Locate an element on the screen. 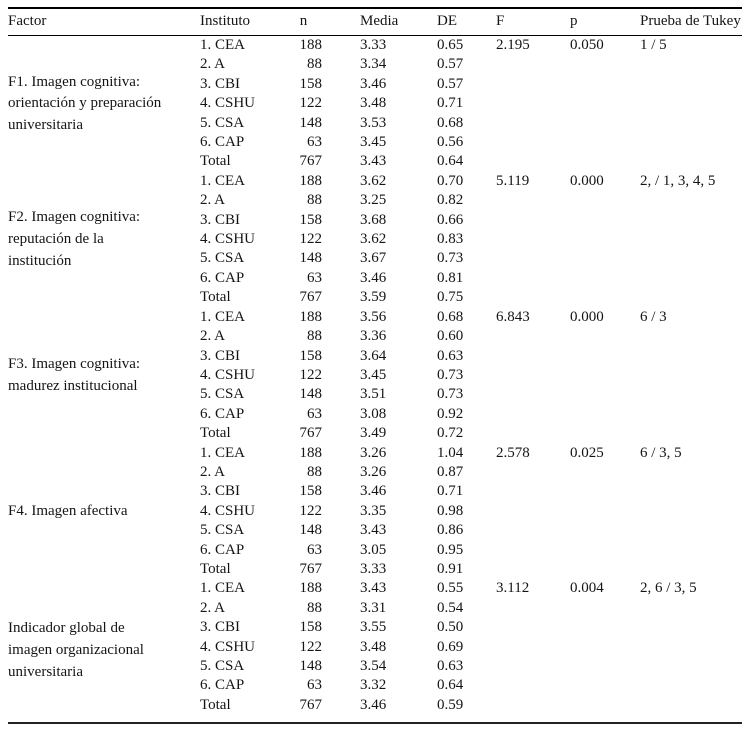 Image resolution: width=750 pixels, height=729 pixels. table-row: 4. CSHU 122 3.45 0.73 is located at coordinates (375, 375).